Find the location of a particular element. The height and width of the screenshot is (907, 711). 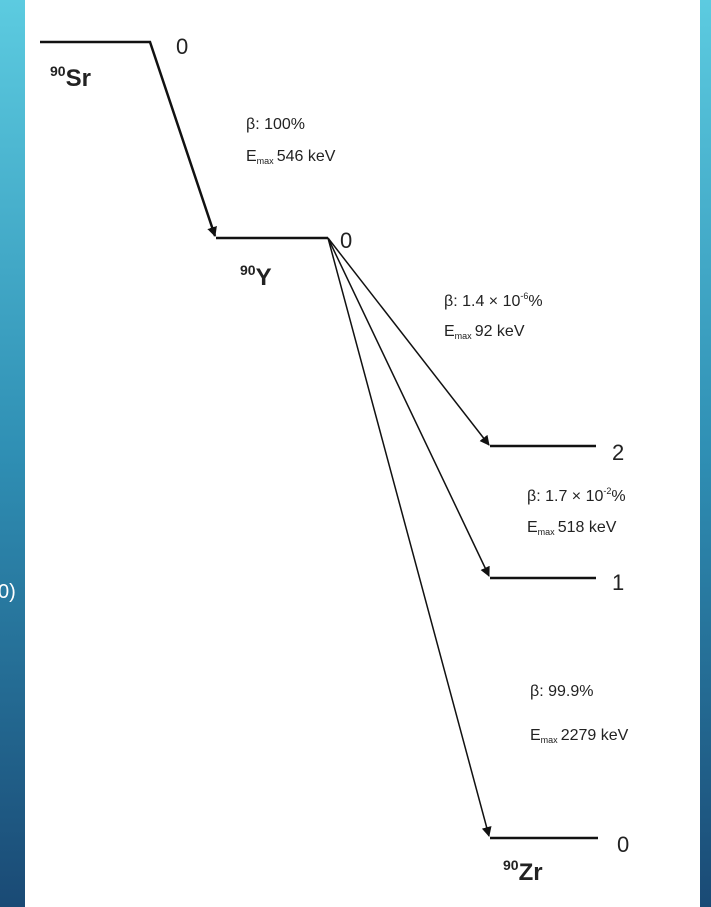

level-label: 1 is located at coordinates (618, 582).